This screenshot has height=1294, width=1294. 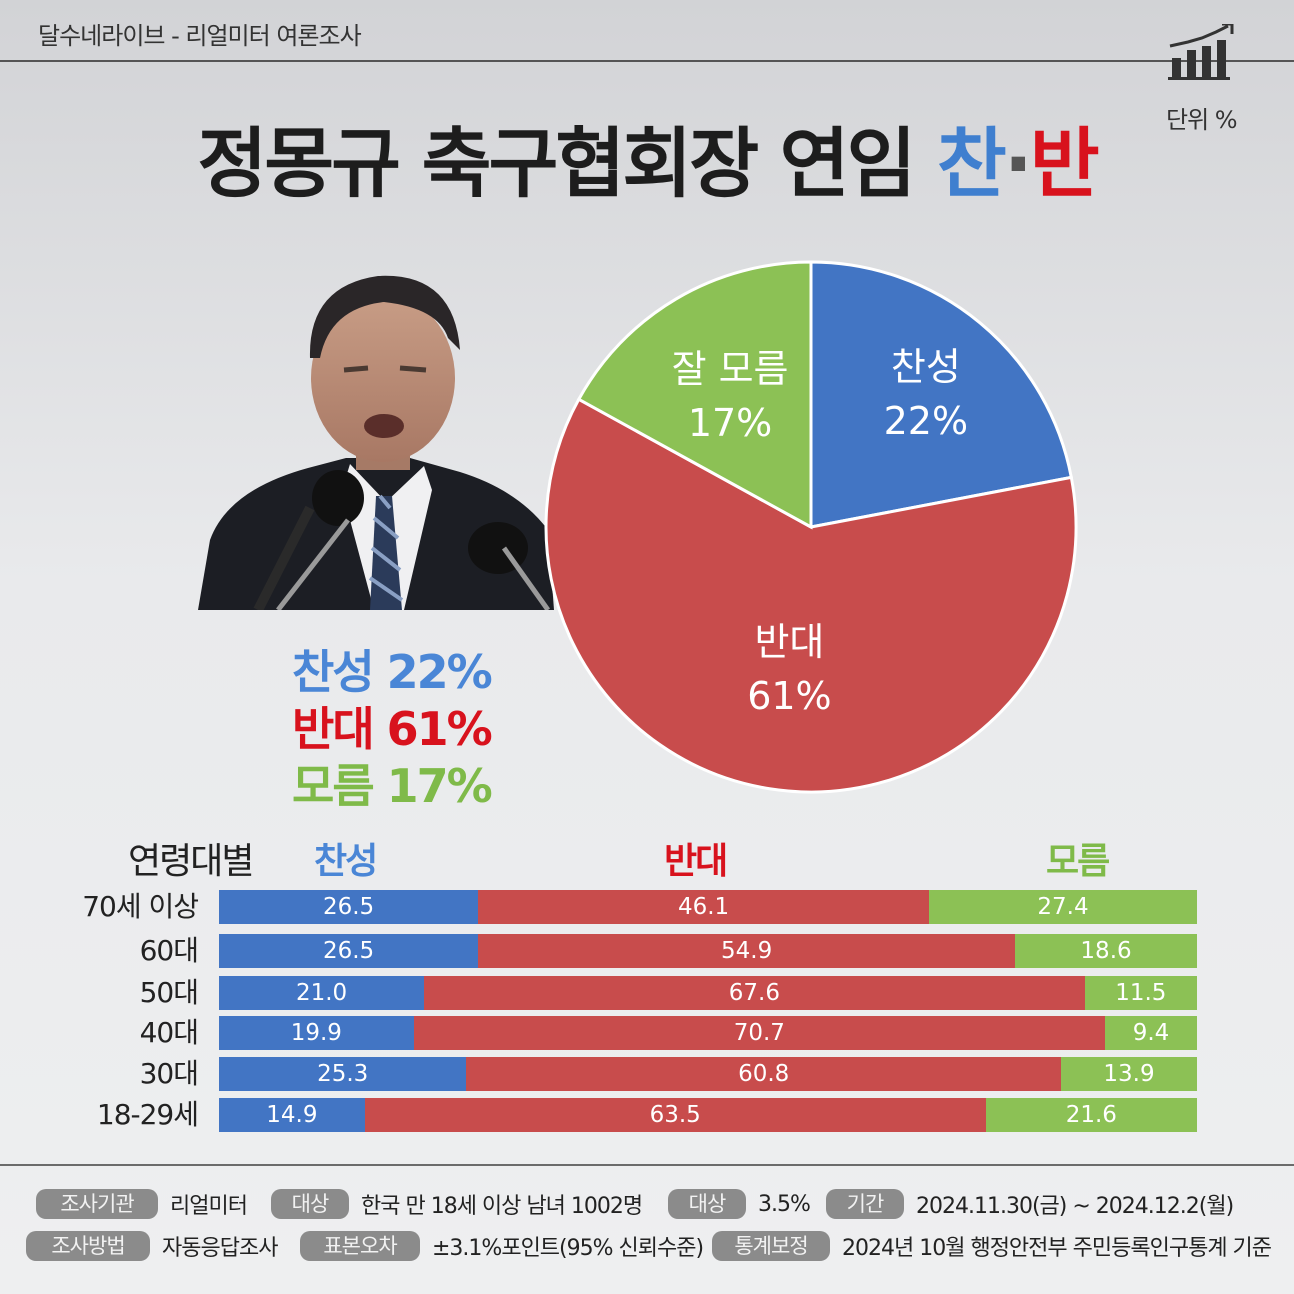 I want to click on bar-segment-dk: 27.4, so click(x=1063, y=907).